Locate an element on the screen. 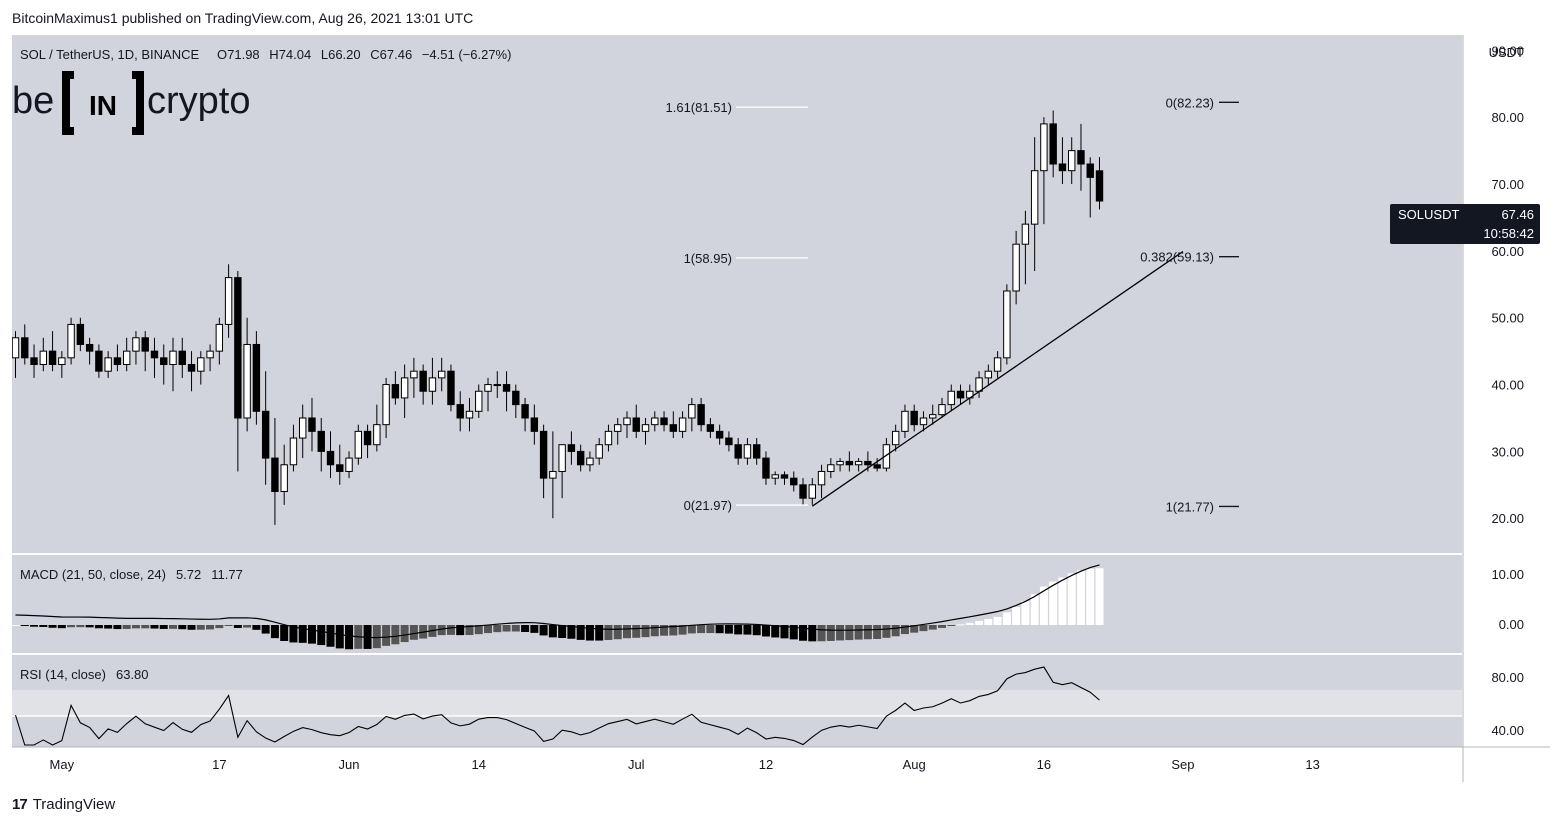 The width and height of the screenshot is (1562, 827). price-tick-20.00: 20.00 is located at coordinates (1507, 518).